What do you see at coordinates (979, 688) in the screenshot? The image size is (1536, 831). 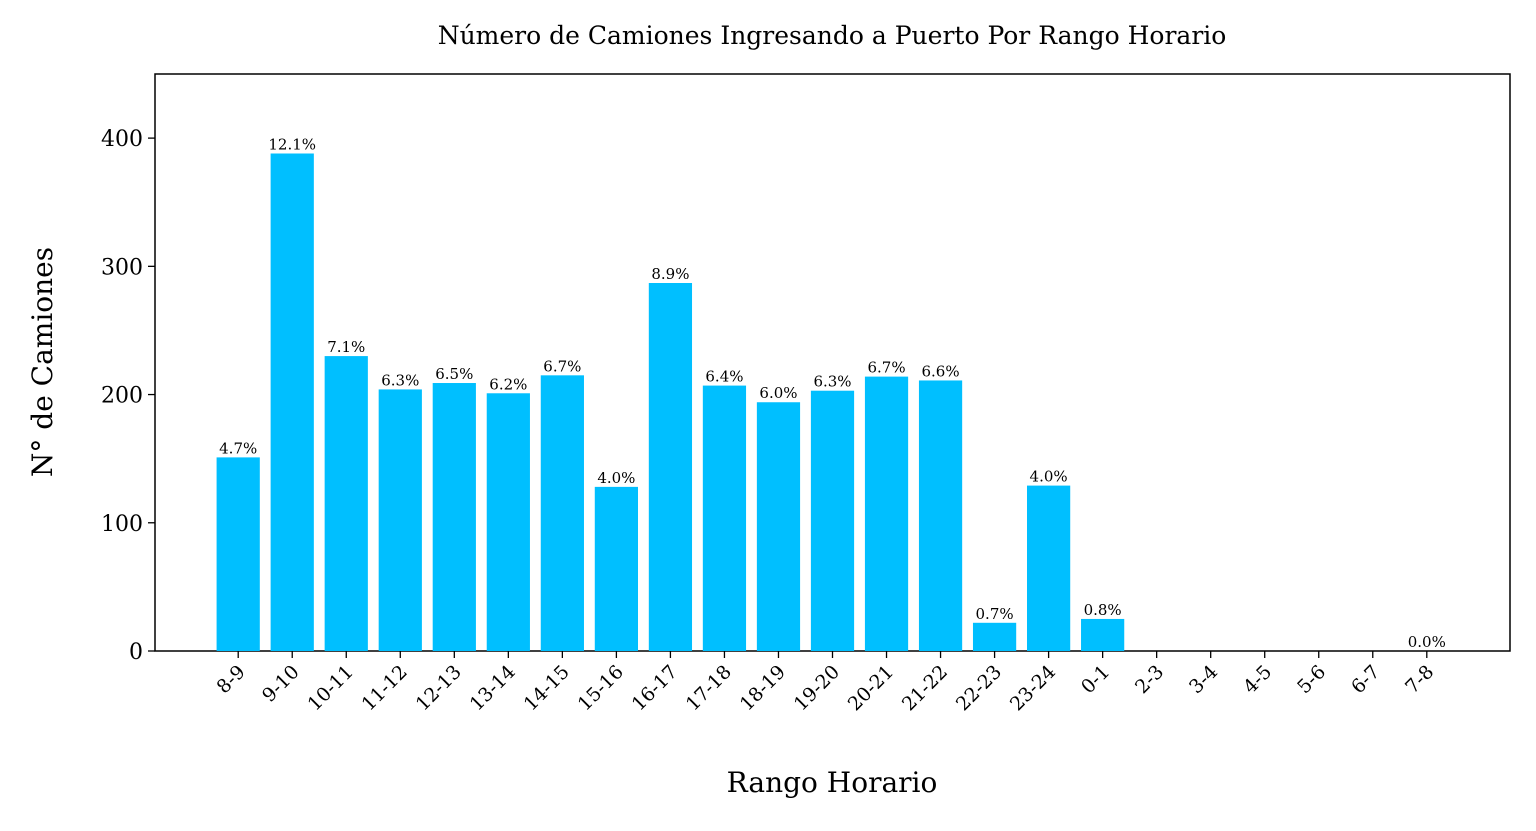 I see `x-tick-label: 22-23` at bounding box center [979, 688].